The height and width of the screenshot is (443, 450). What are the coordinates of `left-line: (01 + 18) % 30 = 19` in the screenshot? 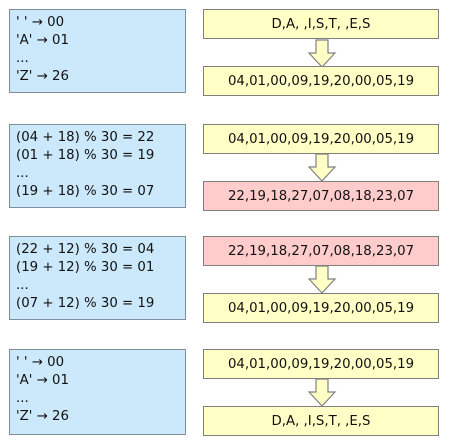 It's located at (85, 155).